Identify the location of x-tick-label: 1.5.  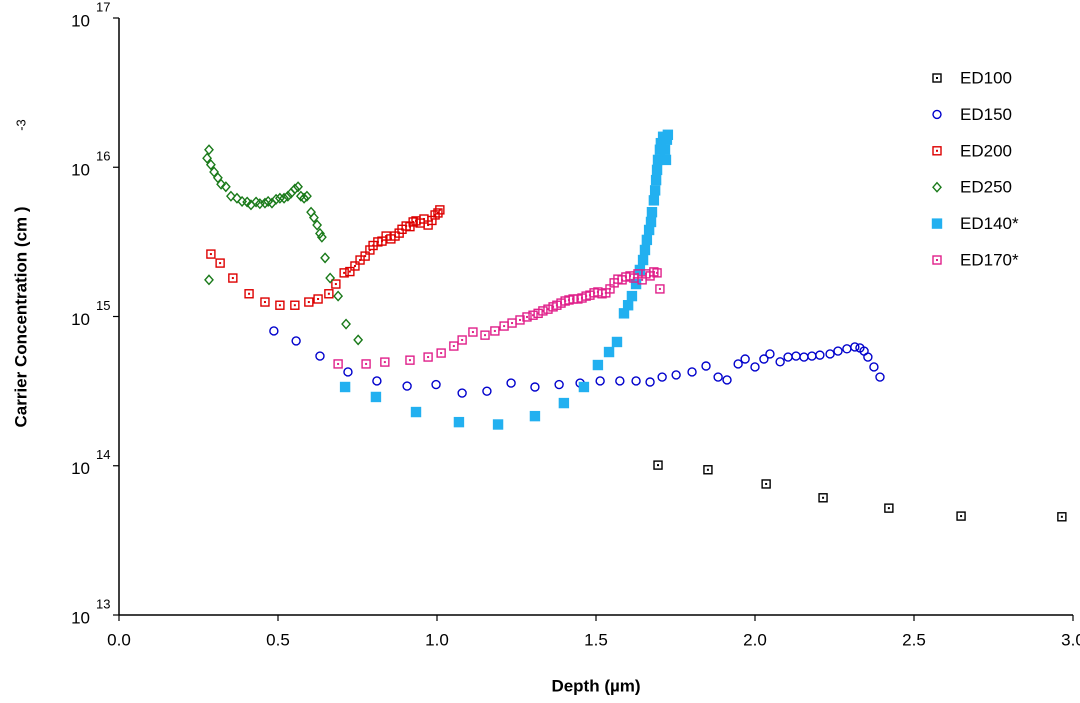
(596, 639).